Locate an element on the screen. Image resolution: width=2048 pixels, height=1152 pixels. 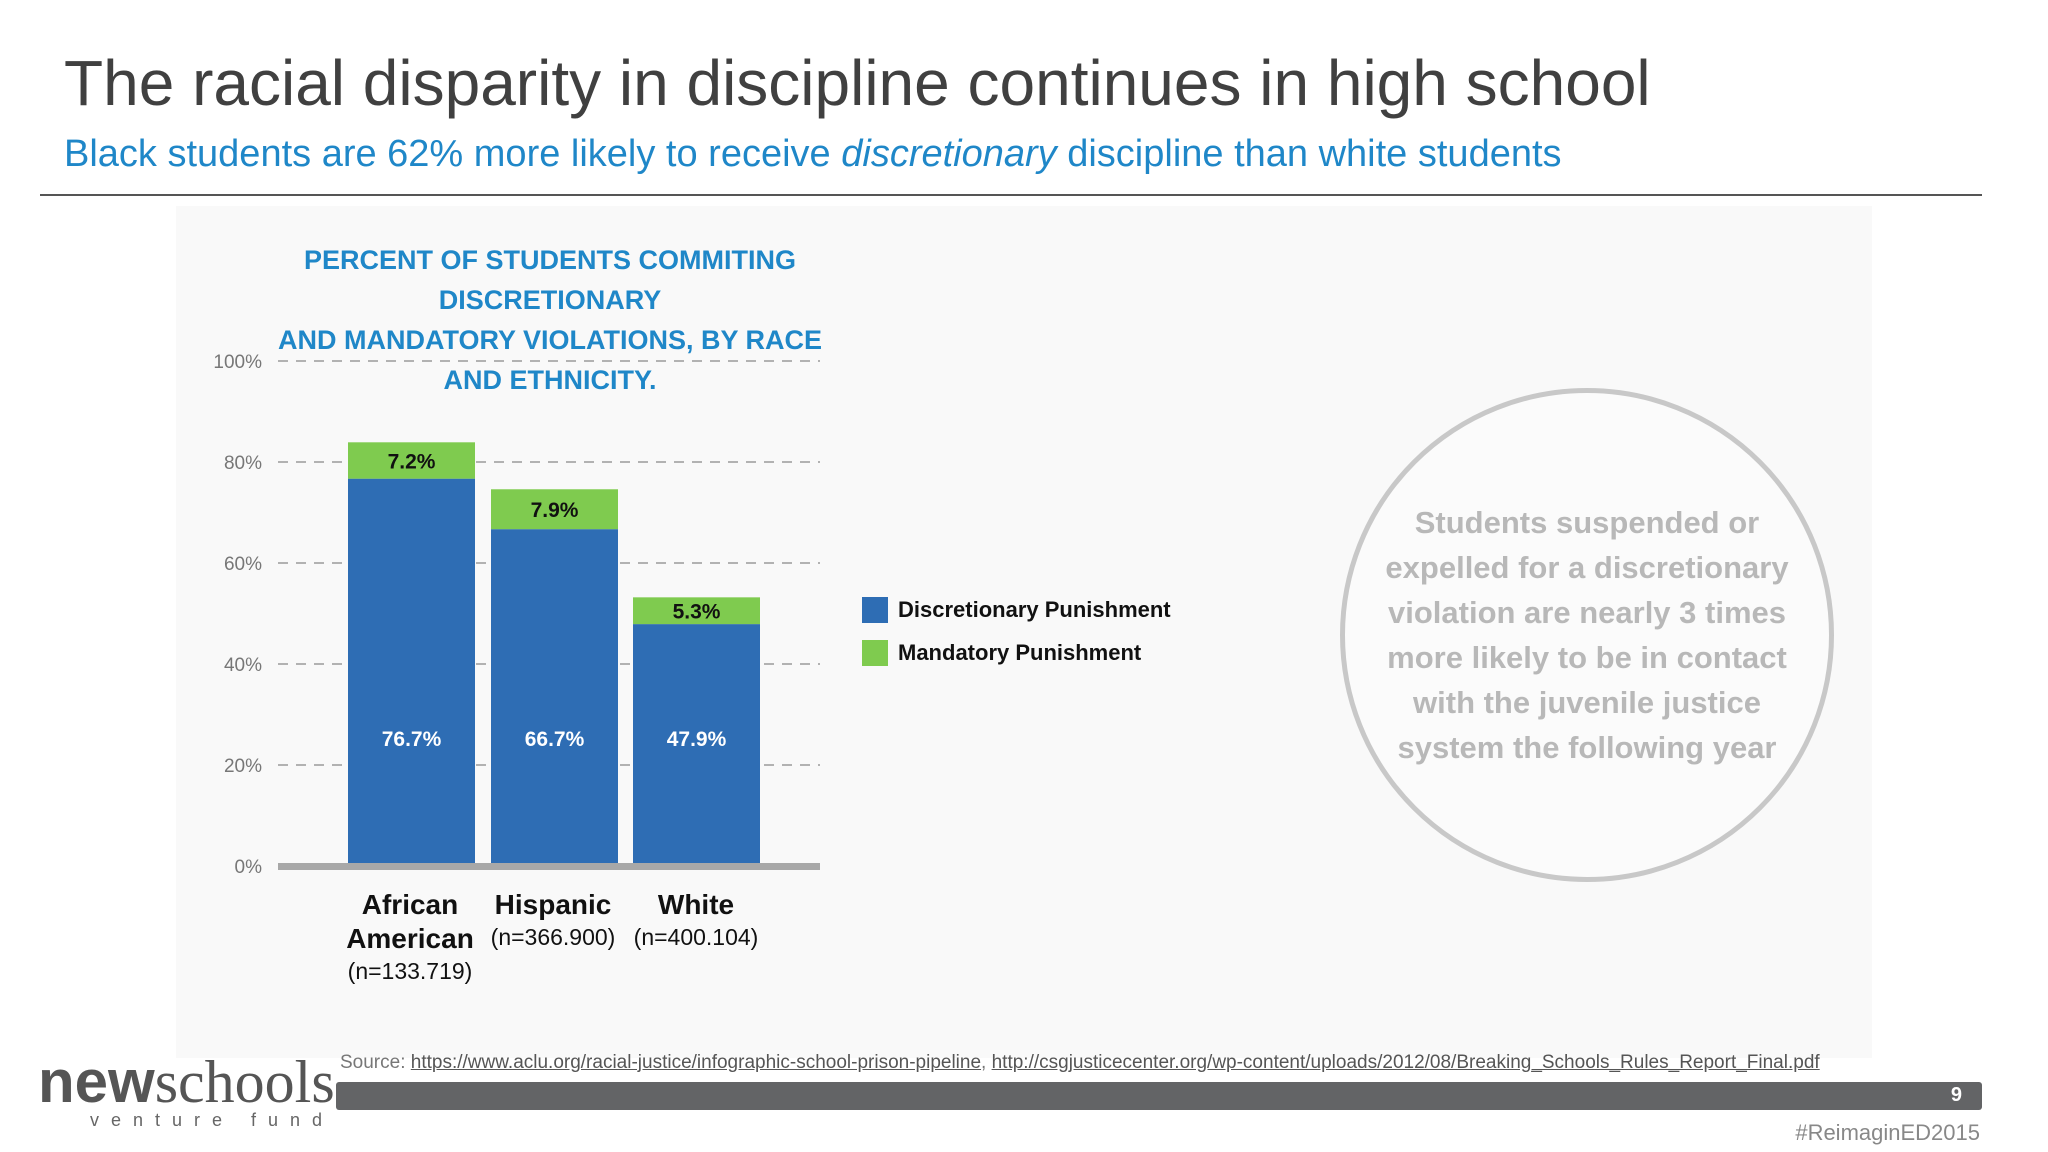
footer-bar: 9 is located at coordinates (1159, 1096).